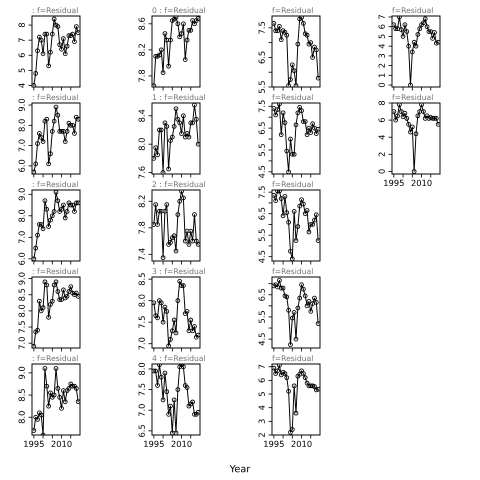 Image resolution: width=480 pixels, height=480 pixels. What do you see at coordinates (21, 278) in the screenshot?
I see `y-tick-label: 9.0` at bounding box center [21, 278].